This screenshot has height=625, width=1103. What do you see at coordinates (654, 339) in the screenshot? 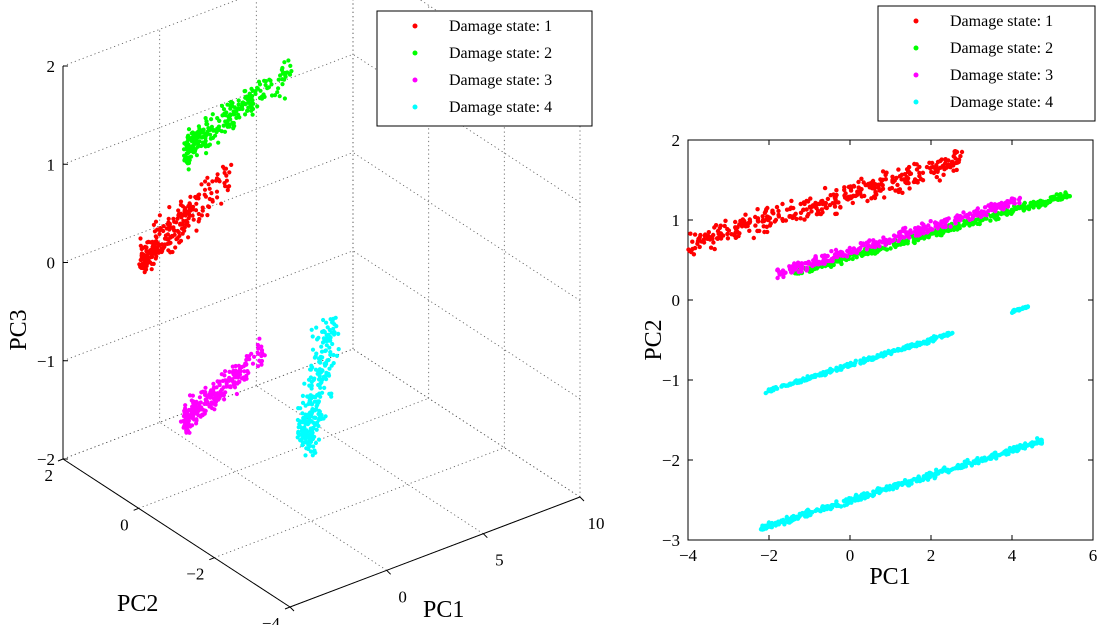
I see `pc2-axis-label-2d: PC2` at bounding box center [654, 339].